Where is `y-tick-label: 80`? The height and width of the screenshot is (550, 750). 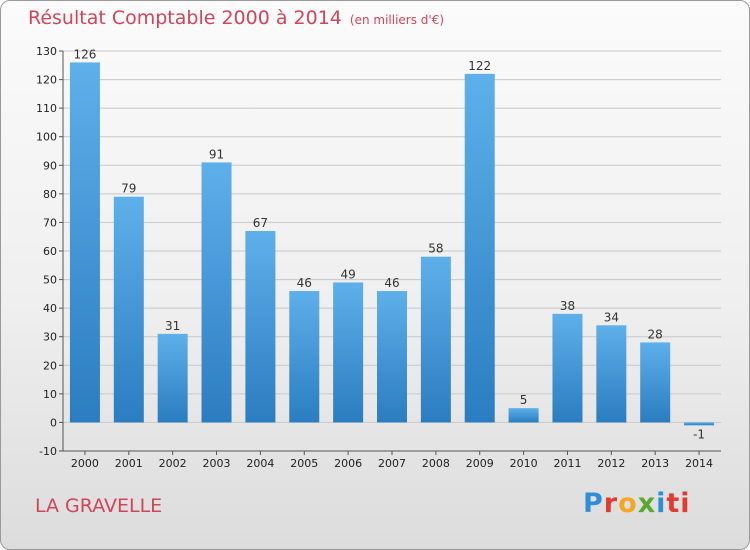
y-tick-label: 80 is located at coordinates (50, 194).